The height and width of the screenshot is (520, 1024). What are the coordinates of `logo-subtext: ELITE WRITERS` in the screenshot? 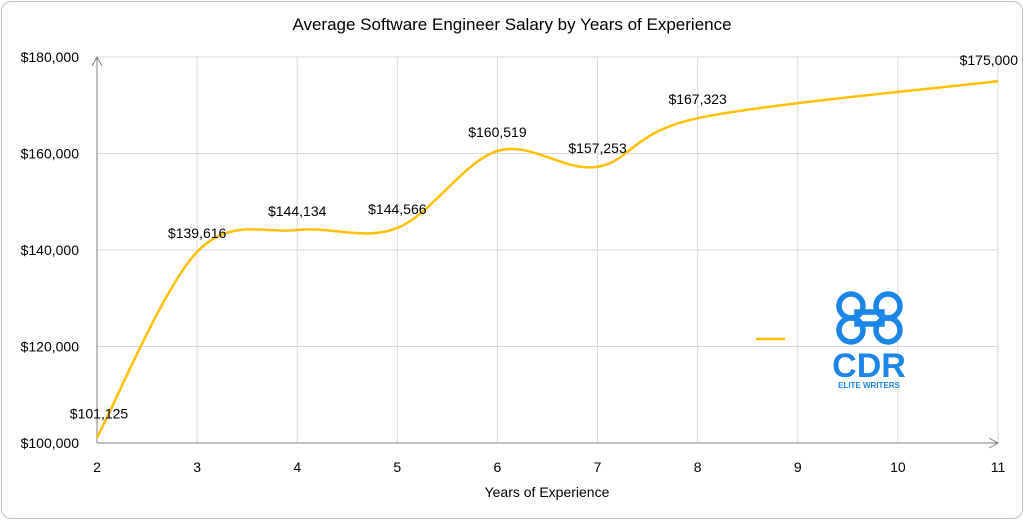 It's located at (869, 385).